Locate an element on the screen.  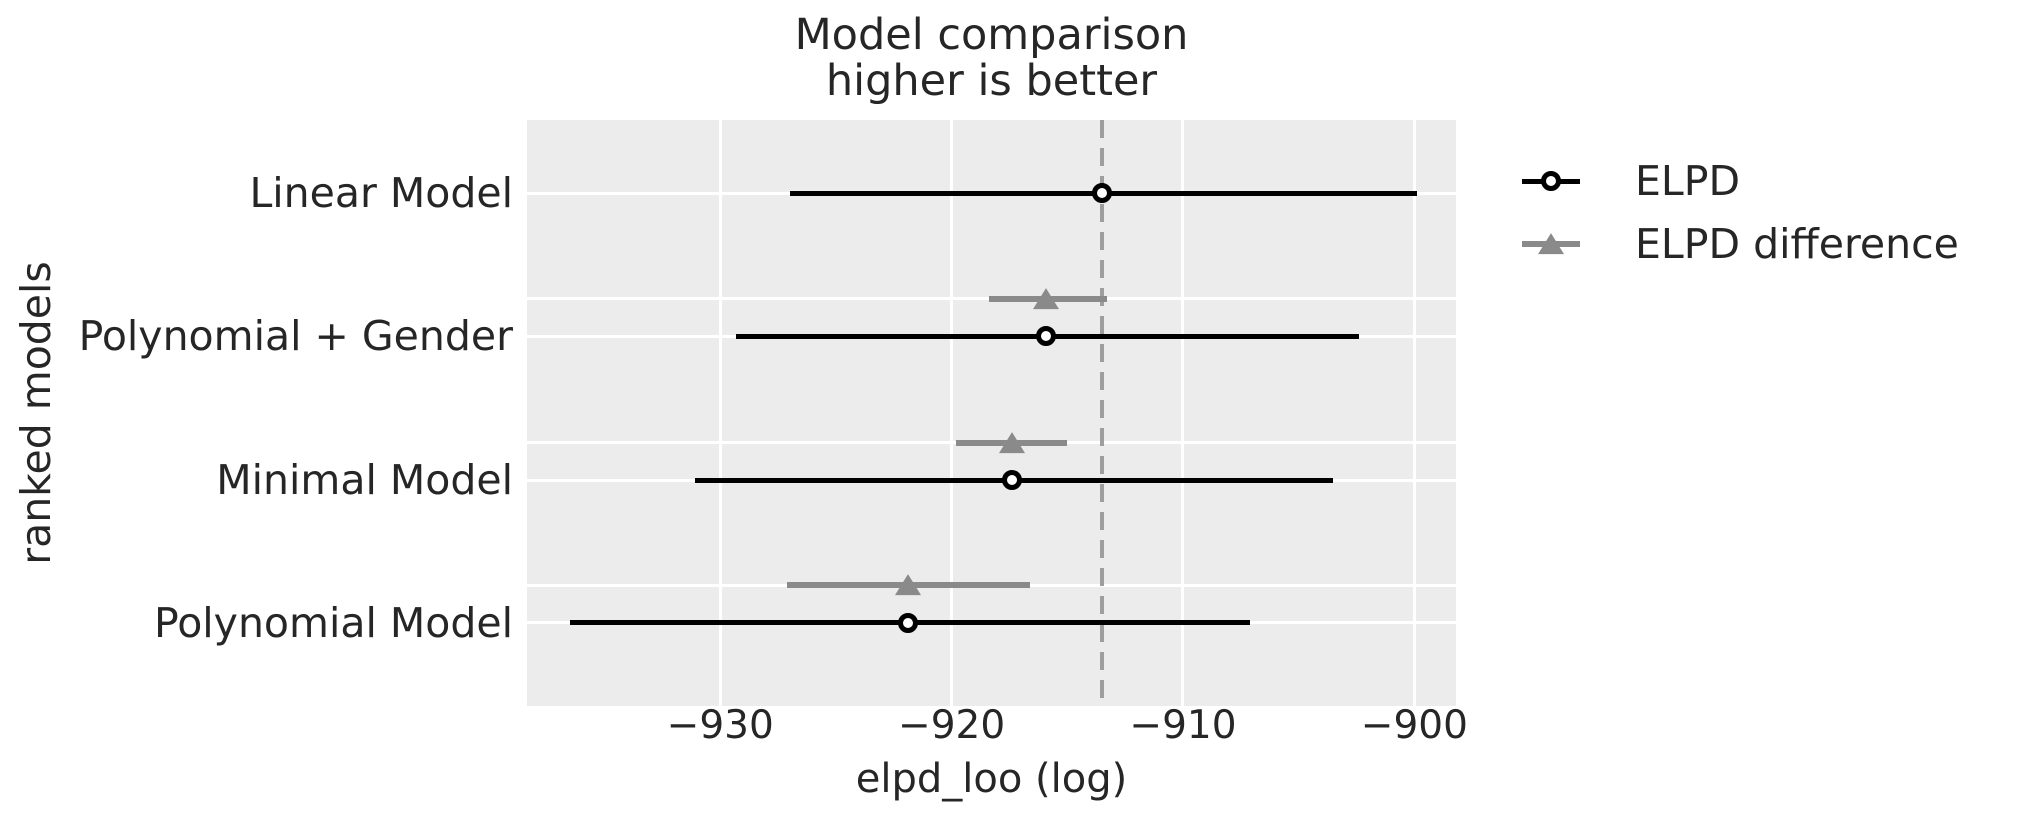
open-circle-icon is located at coordinates (1551, 181).